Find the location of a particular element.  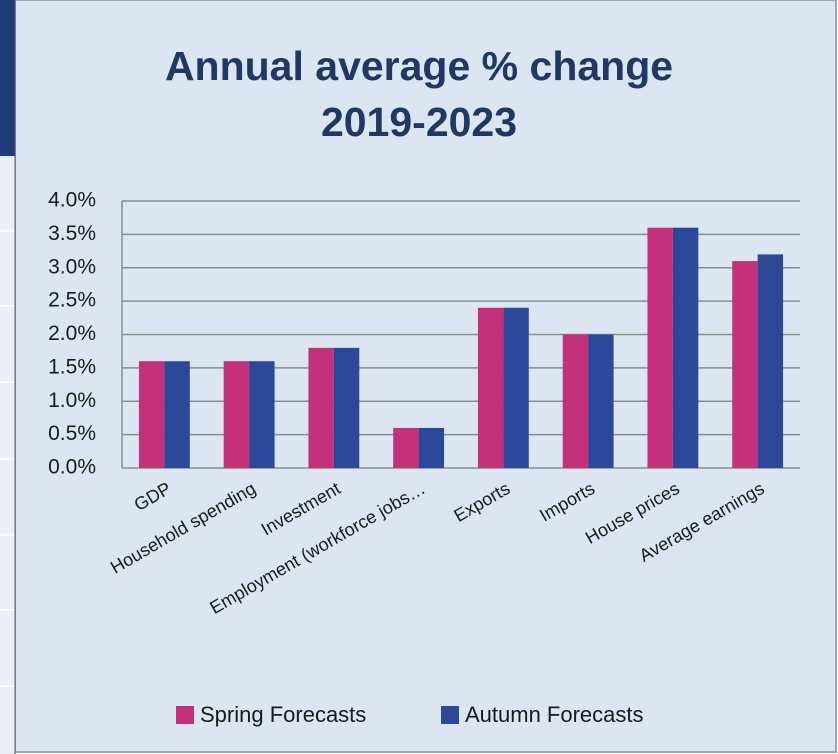

chart-title: Annual average % change 2019-2023 is located at coordinates (419, 94).